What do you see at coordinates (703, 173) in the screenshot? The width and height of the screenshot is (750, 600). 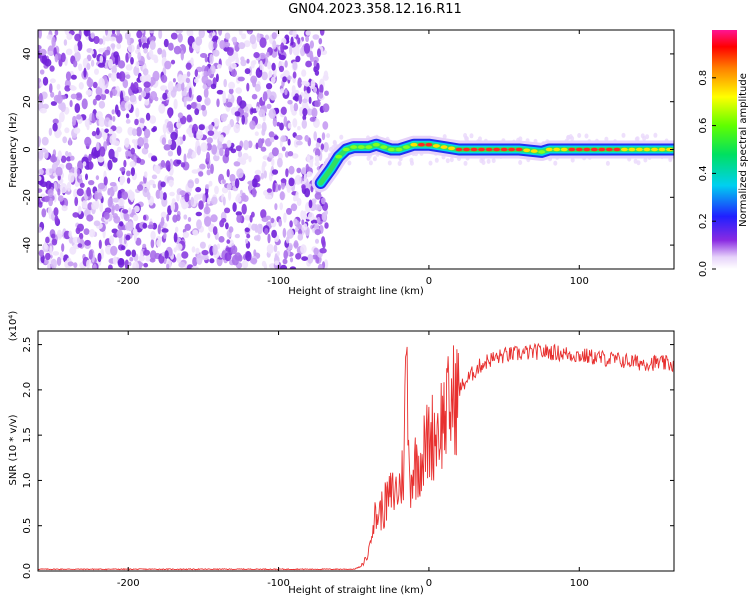 I see `colorbar-tick-label: 0.4` at bounding box center [703, 173].